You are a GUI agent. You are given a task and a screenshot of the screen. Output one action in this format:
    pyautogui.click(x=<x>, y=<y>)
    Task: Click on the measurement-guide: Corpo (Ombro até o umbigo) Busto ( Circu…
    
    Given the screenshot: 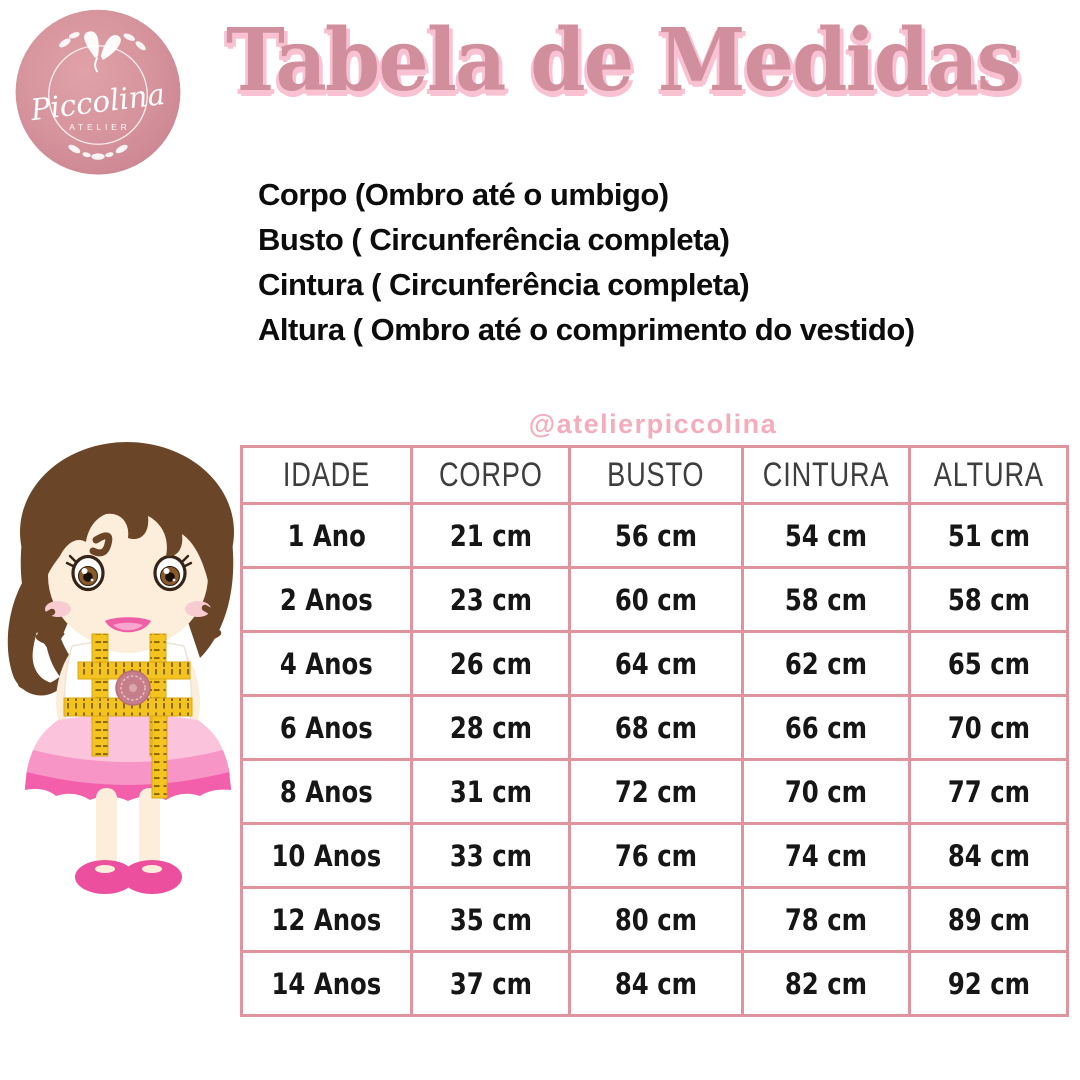 What is the action you would take?
    pyautogui.click(x=586, y=262)
    